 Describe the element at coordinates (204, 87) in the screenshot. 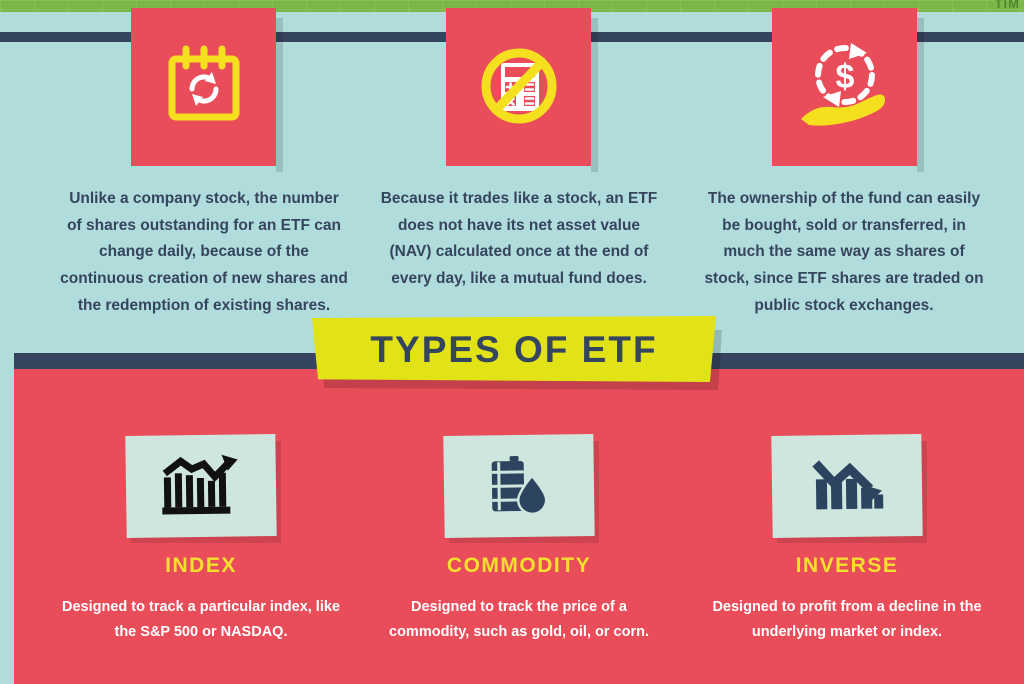

I see `calendar-refresh-icon` at that location.